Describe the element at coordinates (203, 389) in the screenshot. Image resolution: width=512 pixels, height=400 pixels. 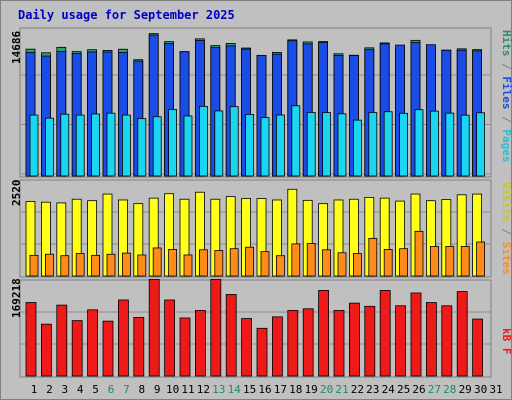
I see `day-label: 12` at that location.